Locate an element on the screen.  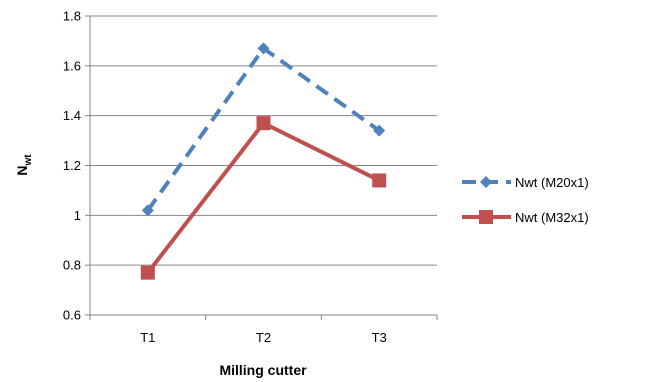
series-line is located at coordinates (263, 197).